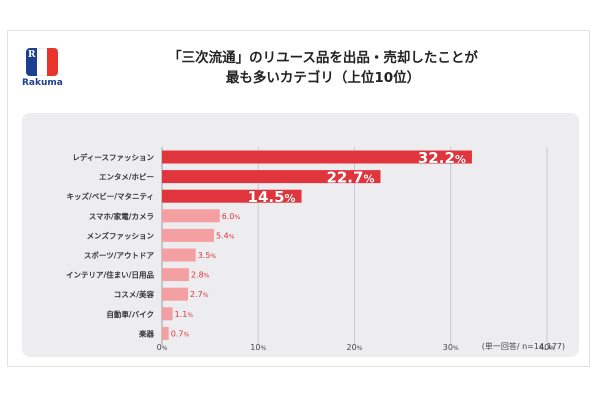 This screenshot has height=400, width=600. I want to click on value-label: 32.2%, so click(442, 158).